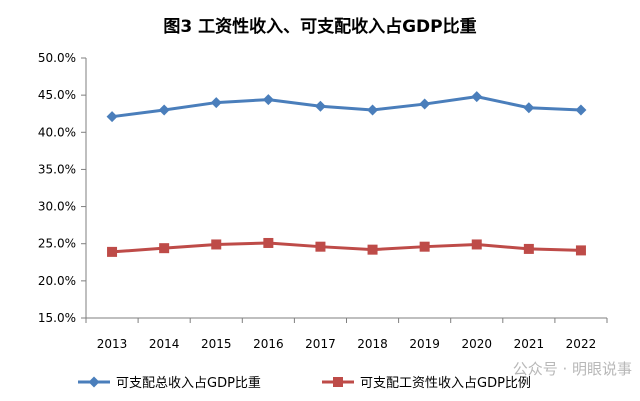 The height and width of the screenshot is (401, 640). I want to click on y-tick-label: 15.0%, so click(57, 318).